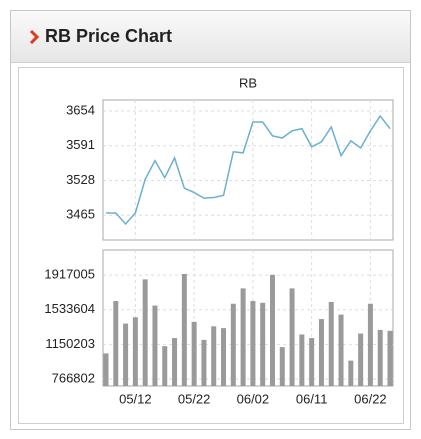  What do you see at coordinates (194, 398) in the screenshot?
I see `x-tick-label: 05/22` at bounding box center [194, 398].